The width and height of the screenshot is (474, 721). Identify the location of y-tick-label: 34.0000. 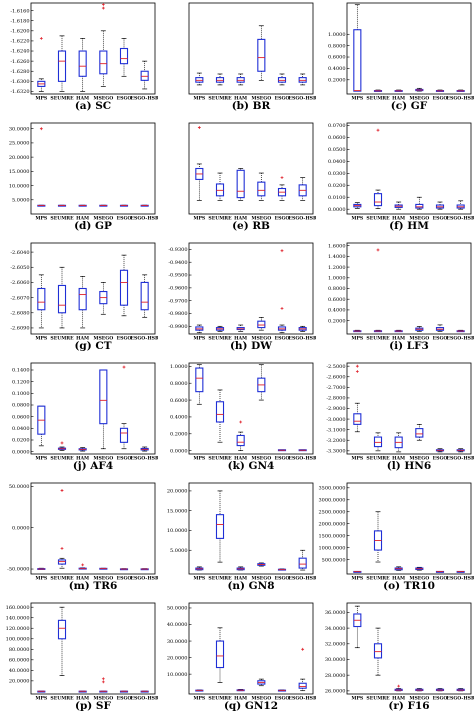
(335, 629).